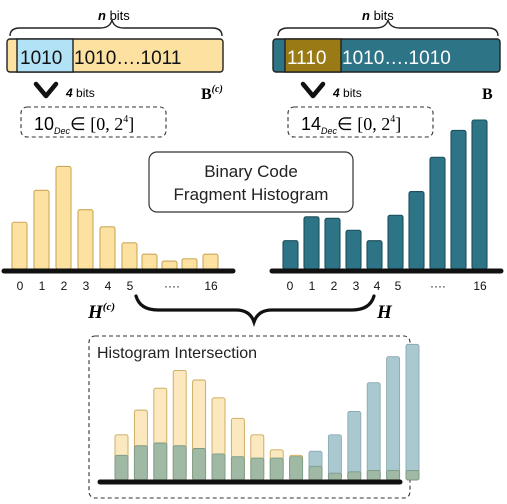 The width and height of the screenshot is (507, 504). I want to click on left-tick-2: 2, so click(64, 286).